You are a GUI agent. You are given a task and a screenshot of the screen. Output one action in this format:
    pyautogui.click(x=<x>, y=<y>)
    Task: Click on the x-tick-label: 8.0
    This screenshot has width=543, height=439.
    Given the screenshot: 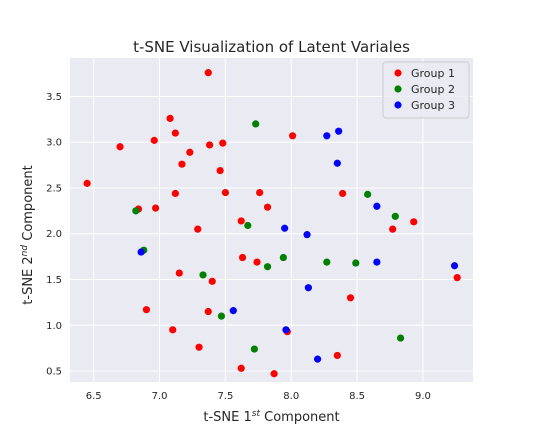 What is the action you would take?
    pyautogui.click(x=291, y=396)
    